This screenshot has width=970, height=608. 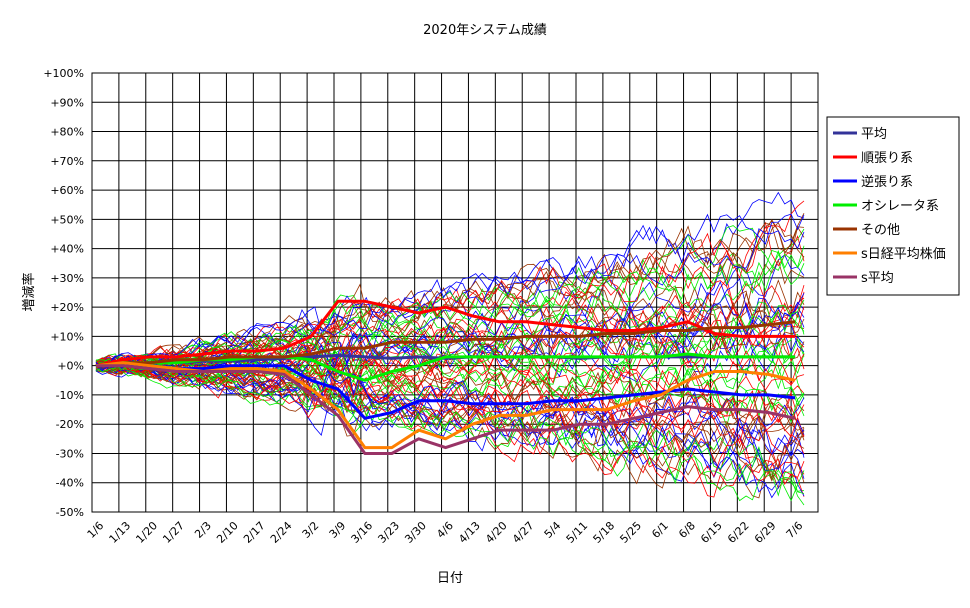 What do you see at coordinates (795, 530) in the screenshot?
I see `x-tick-label: 7/6` at bounding box center [795, 530].